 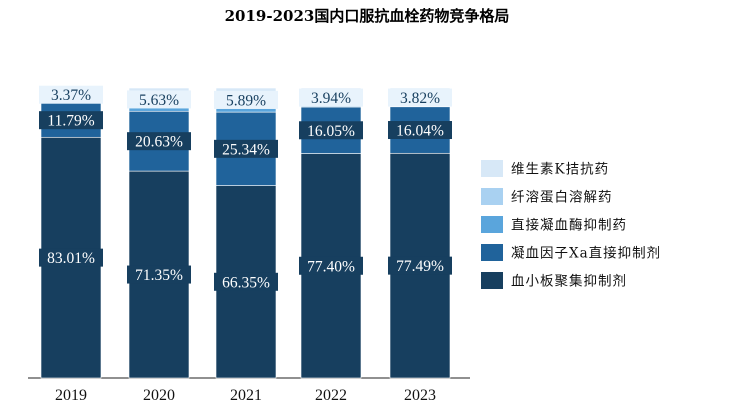 I want to click on data-label: 20.63%, so click(x=159, y=142).